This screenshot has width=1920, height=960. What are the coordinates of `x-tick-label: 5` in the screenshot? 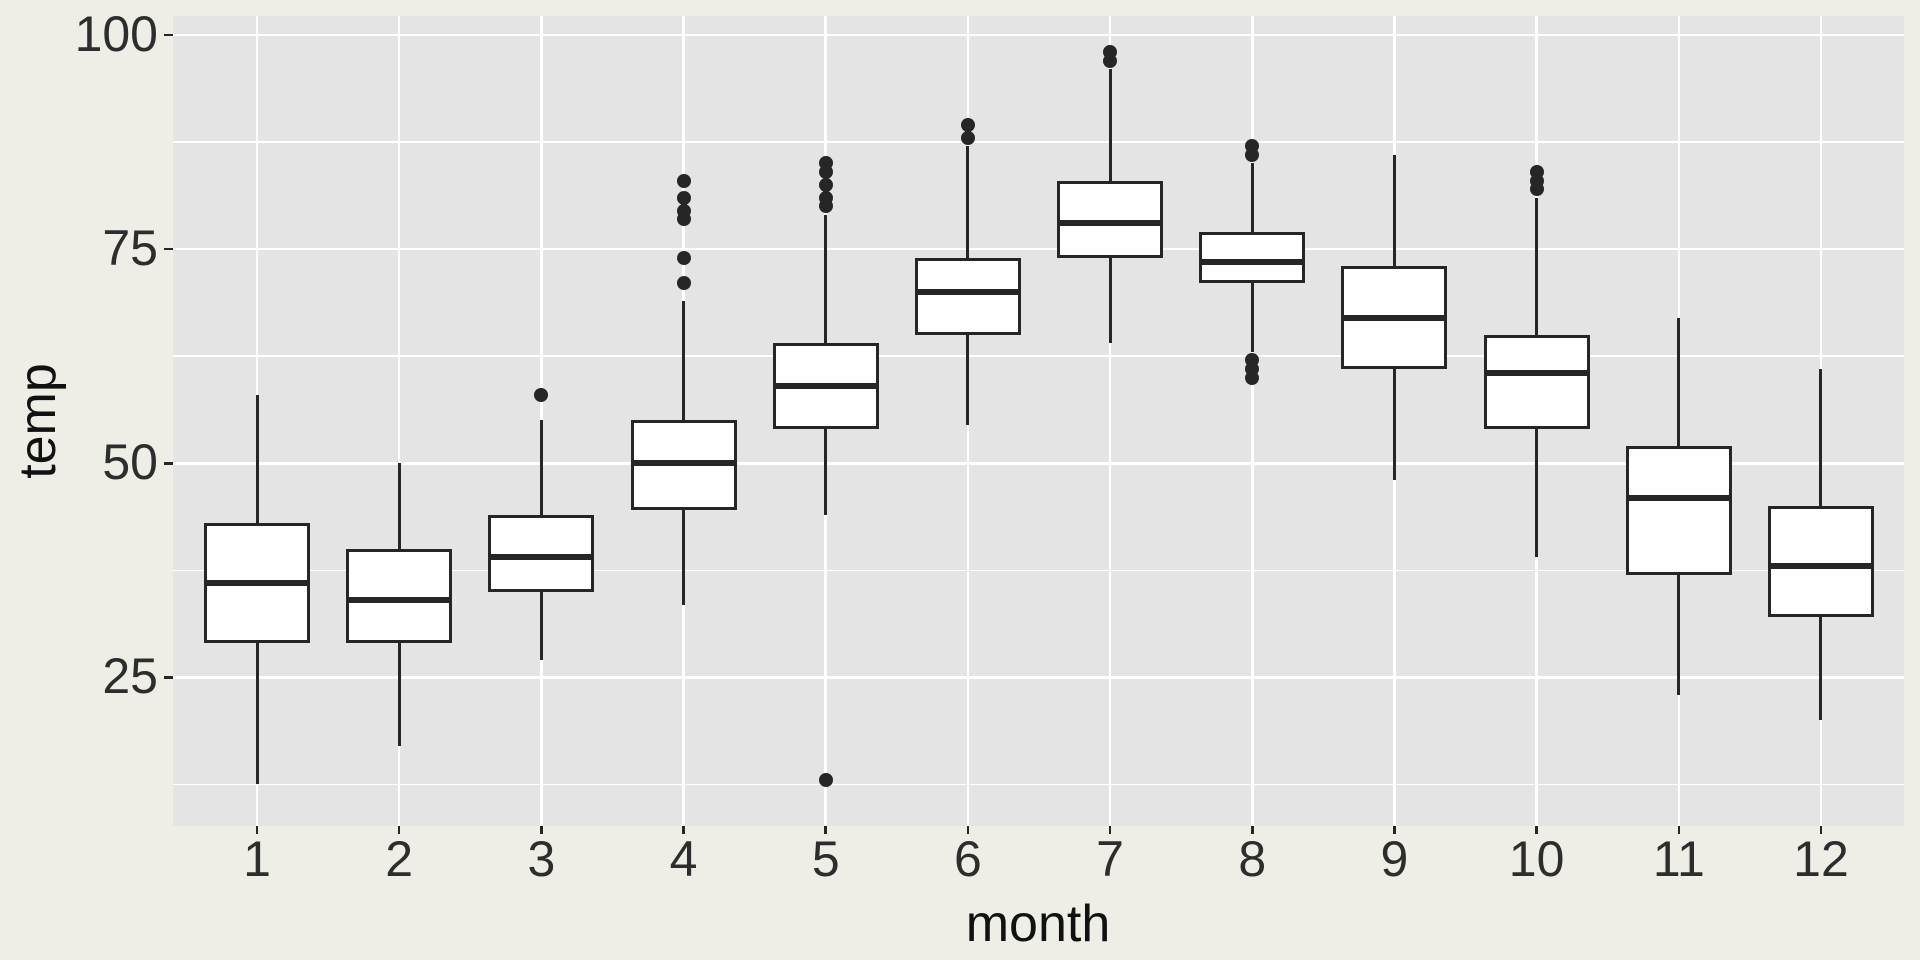 It's located at (825, 859).